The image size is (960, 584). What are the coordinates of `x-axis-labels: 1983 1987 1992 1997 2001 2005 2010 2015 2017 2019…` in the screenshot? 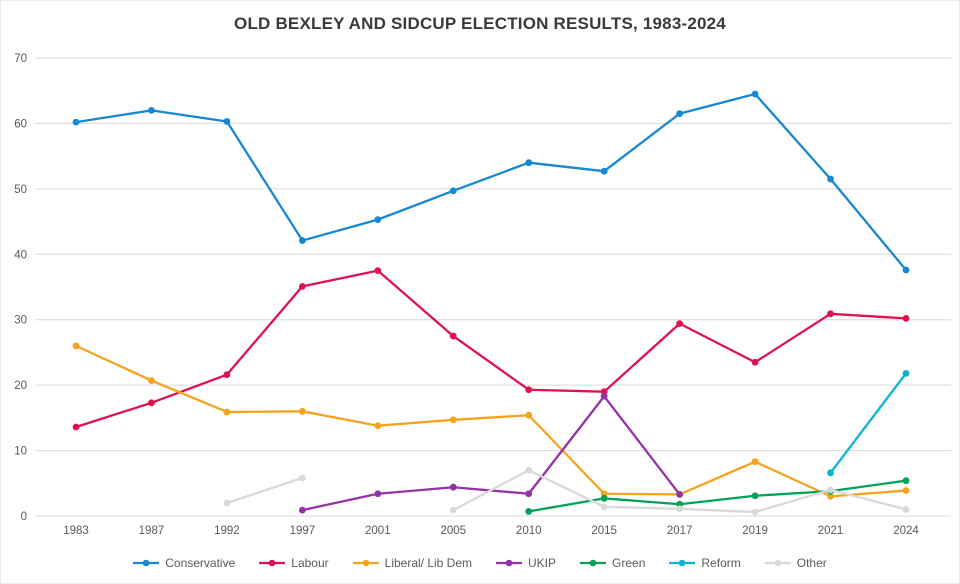 It's located at (491, 531).